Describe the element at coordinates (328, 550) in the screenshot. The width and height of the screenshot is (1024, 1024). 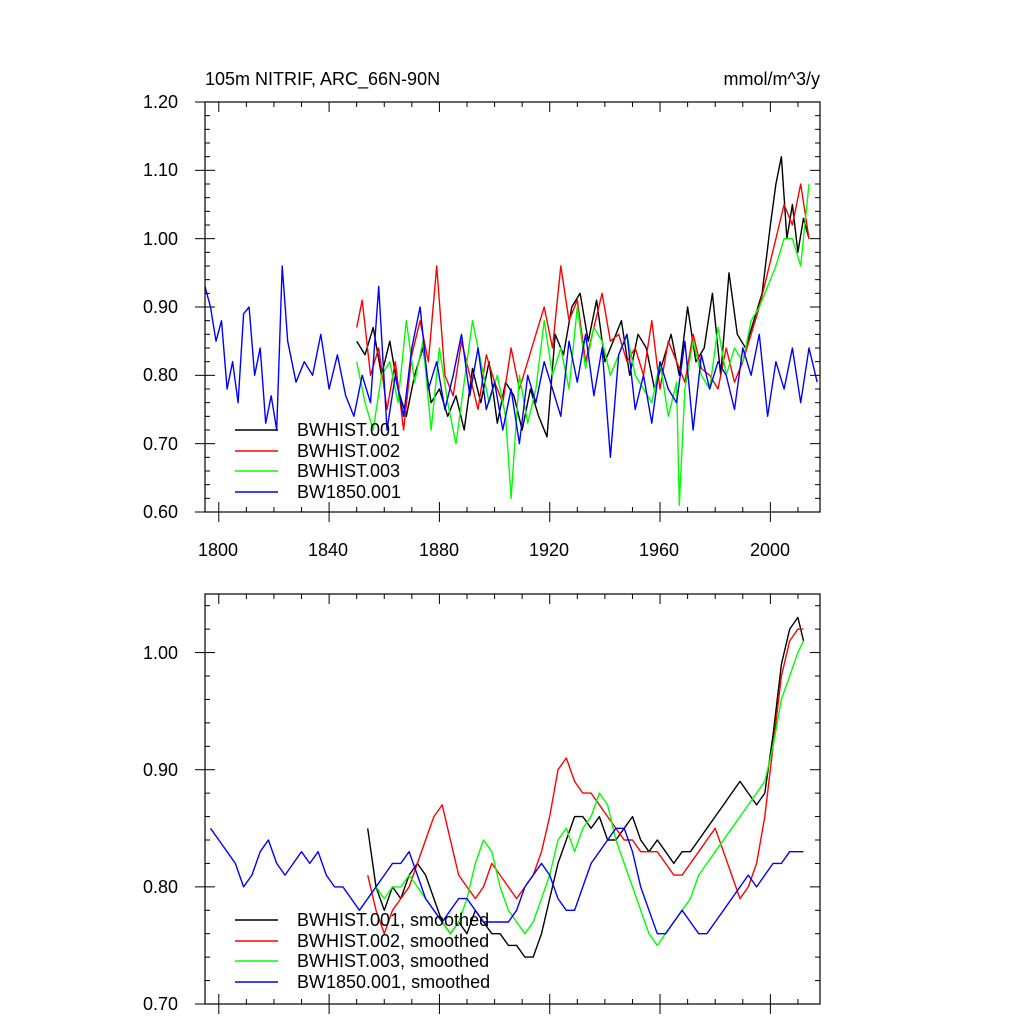
I see `top-xtick-label: 1840` at that location.